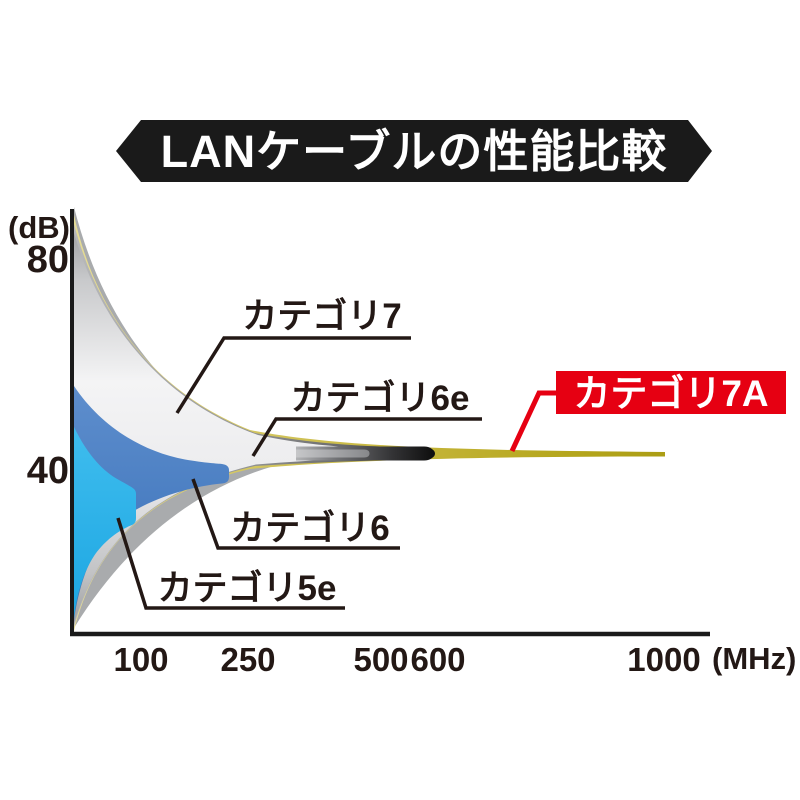 This screenshot has height=800, width=800. What do you see at coordinates (366, 437) in the screenshot?
I see `leader-cat6e` at bounding box center [366, 437].